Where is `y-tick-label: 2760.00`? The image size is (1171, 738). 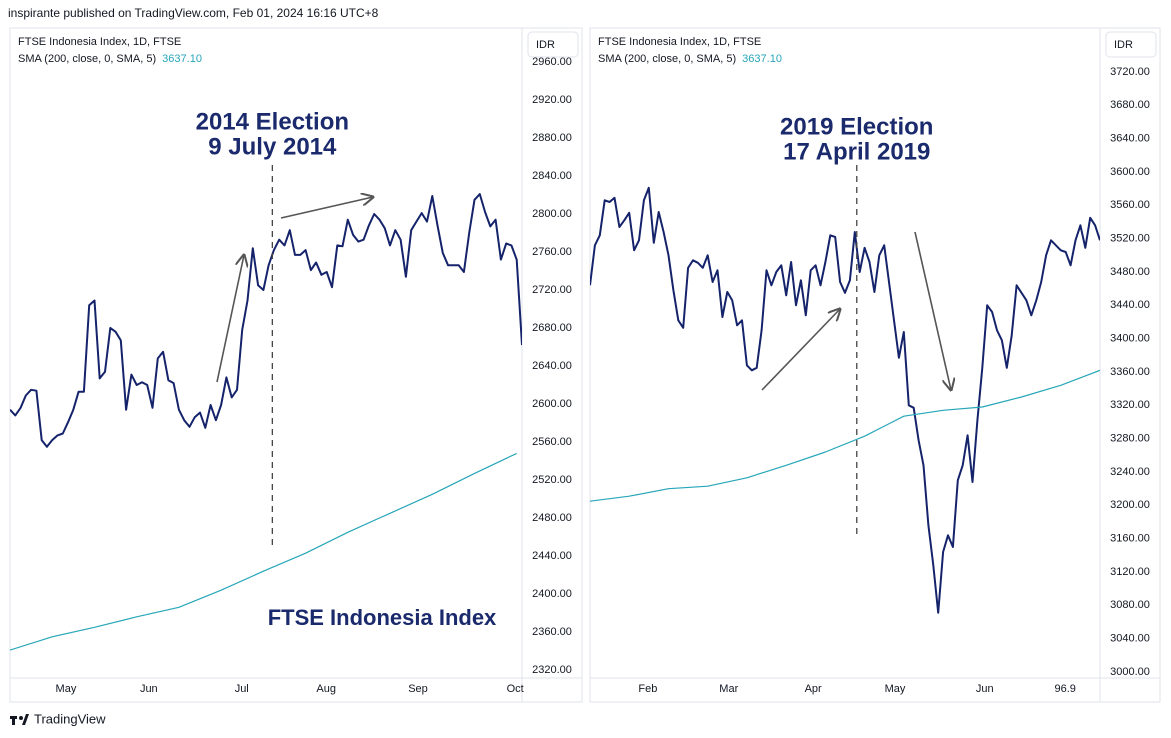
y-tick-label: 2760.00 is located at coordinates (552, 252).